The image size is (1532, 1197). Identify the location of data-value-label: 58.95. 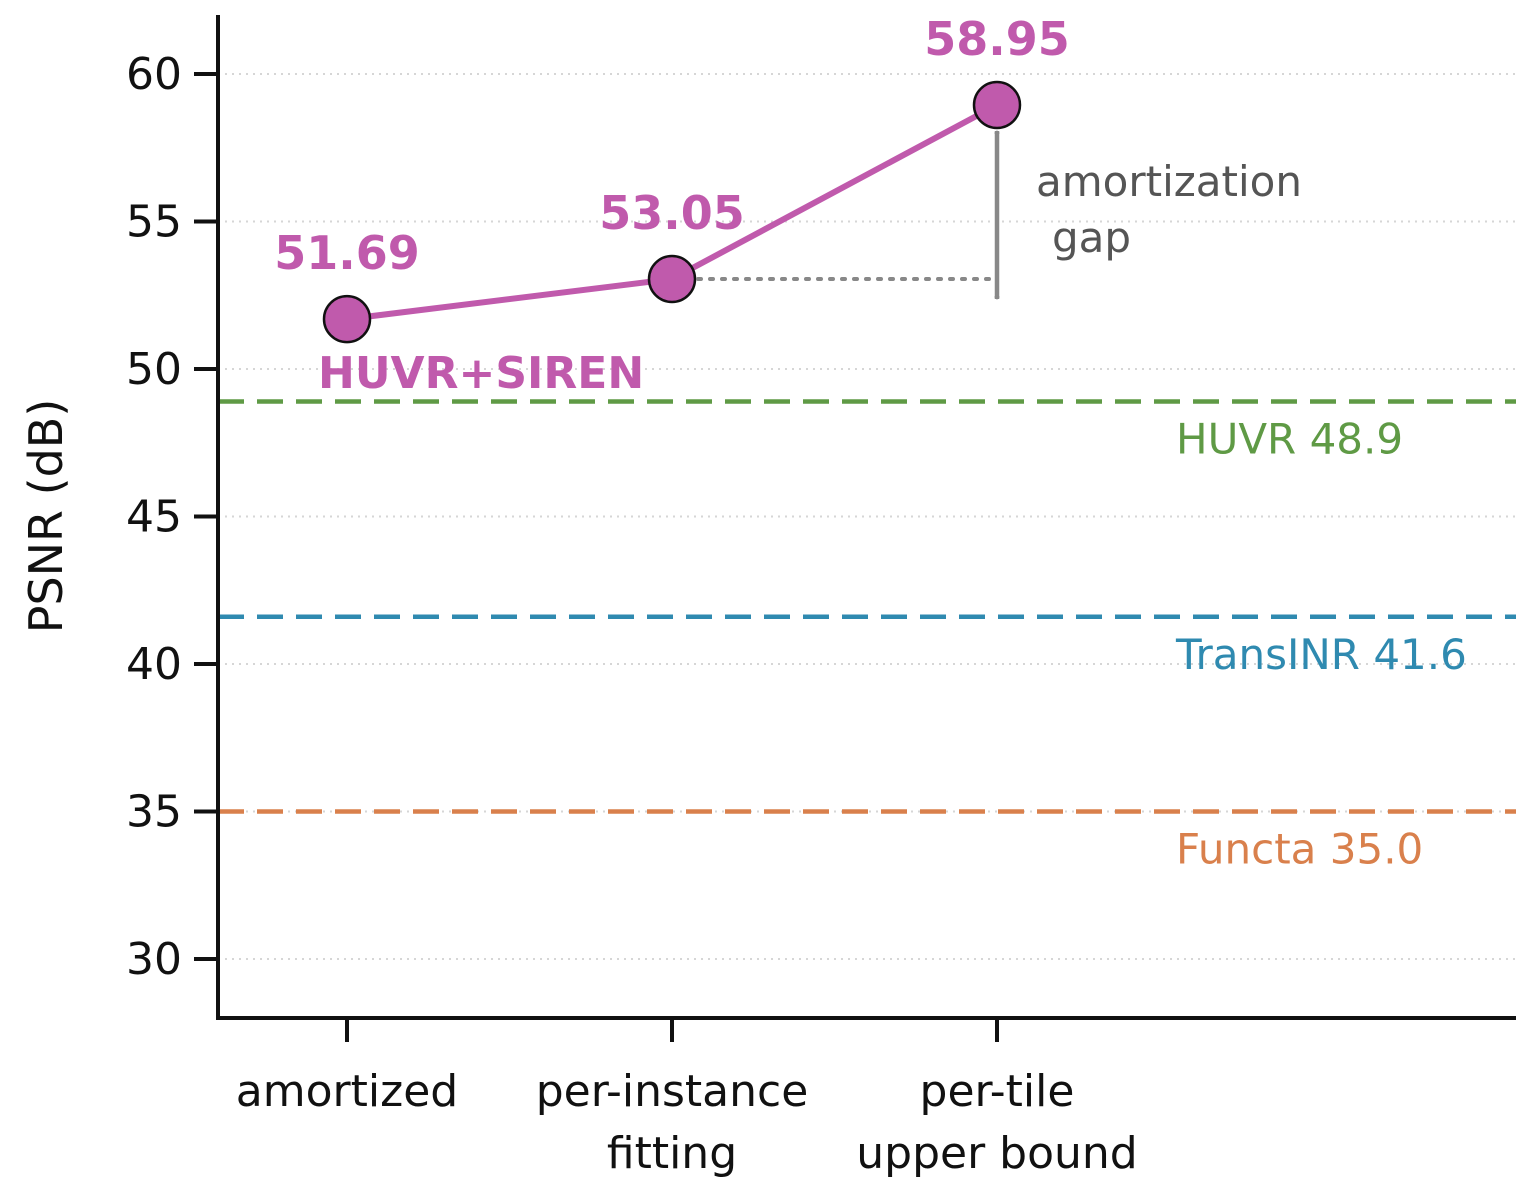
(997, 39).